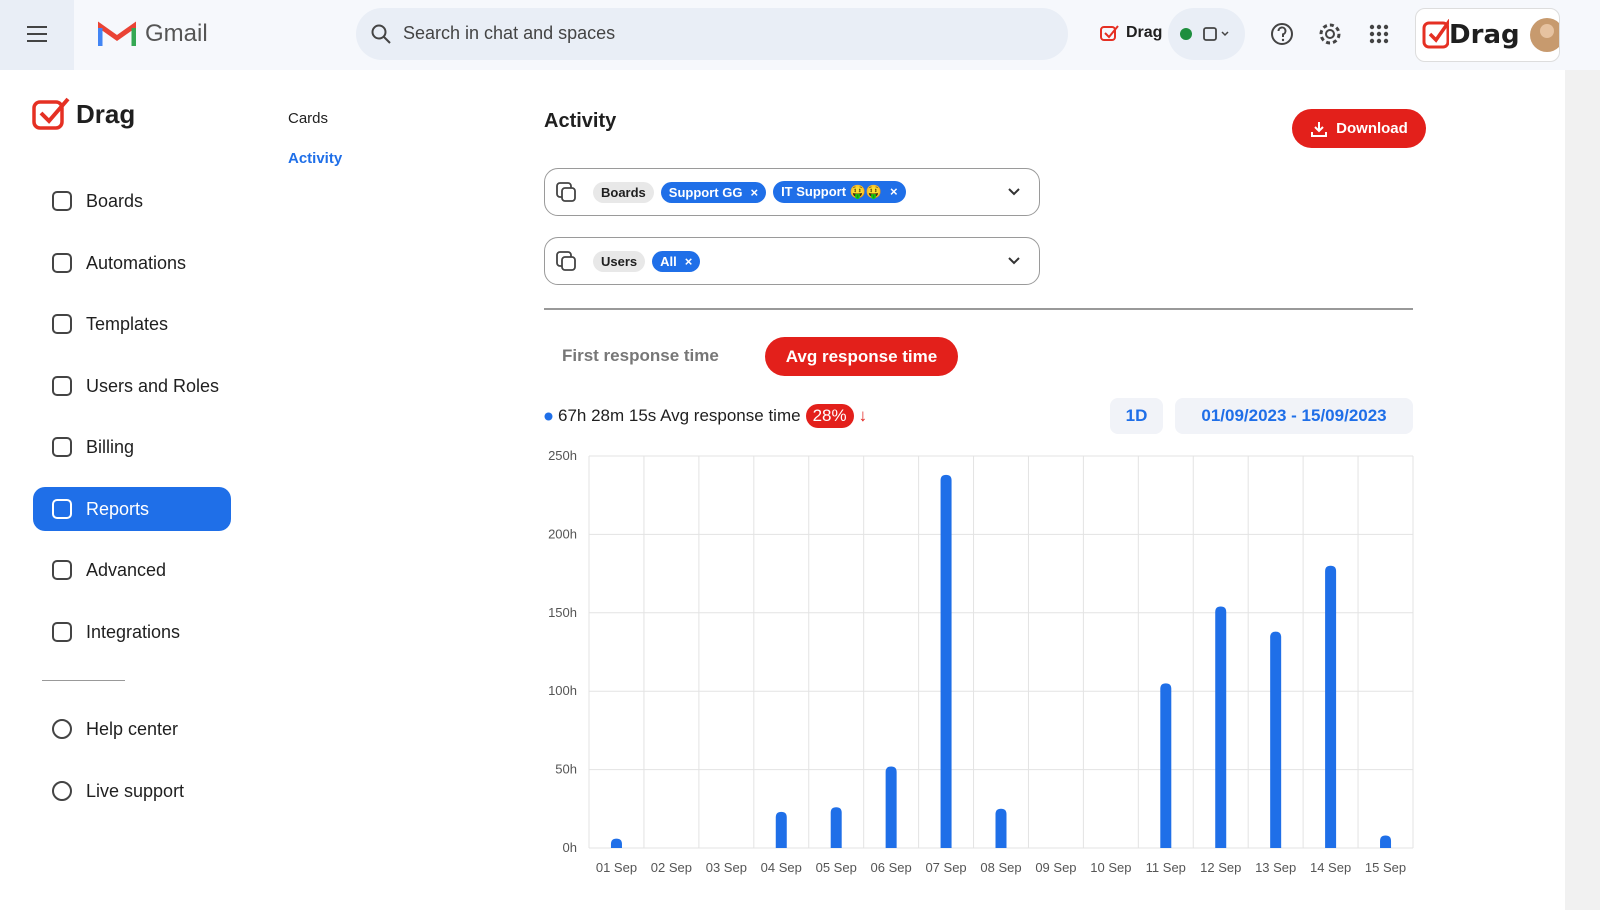 This screenshot has width=1600, height=910. I want to click on download-label: Download, so click(1372, 128).